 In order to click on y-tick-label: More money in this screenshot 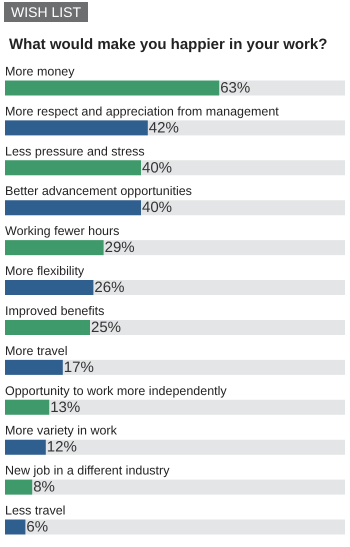, I will do `click(40, 71)`.